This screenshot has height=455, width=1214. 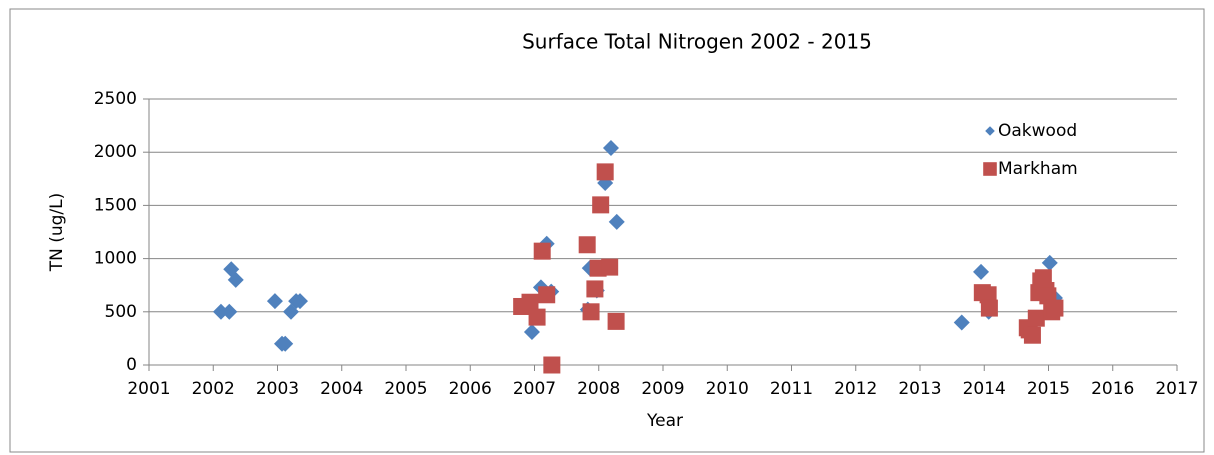 I want to click on x-tick-label: 2013, so click(x=919, y=389).